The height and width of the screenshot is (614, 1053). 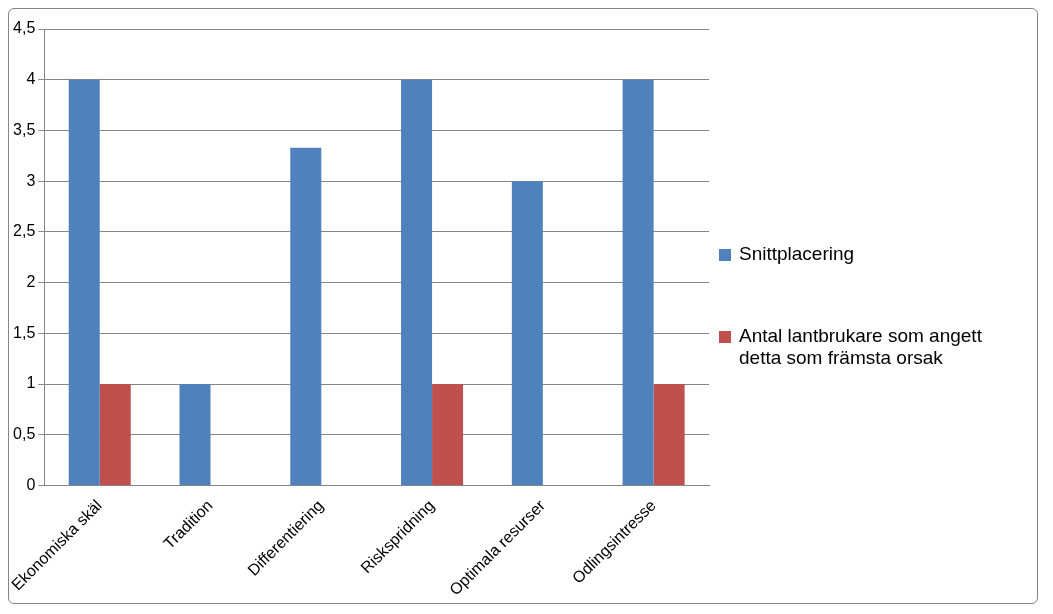 What do you see at coordinates (31, 484) in the screenshot?
I see `y-tick-label: 0` at bounding box center [31, 484].